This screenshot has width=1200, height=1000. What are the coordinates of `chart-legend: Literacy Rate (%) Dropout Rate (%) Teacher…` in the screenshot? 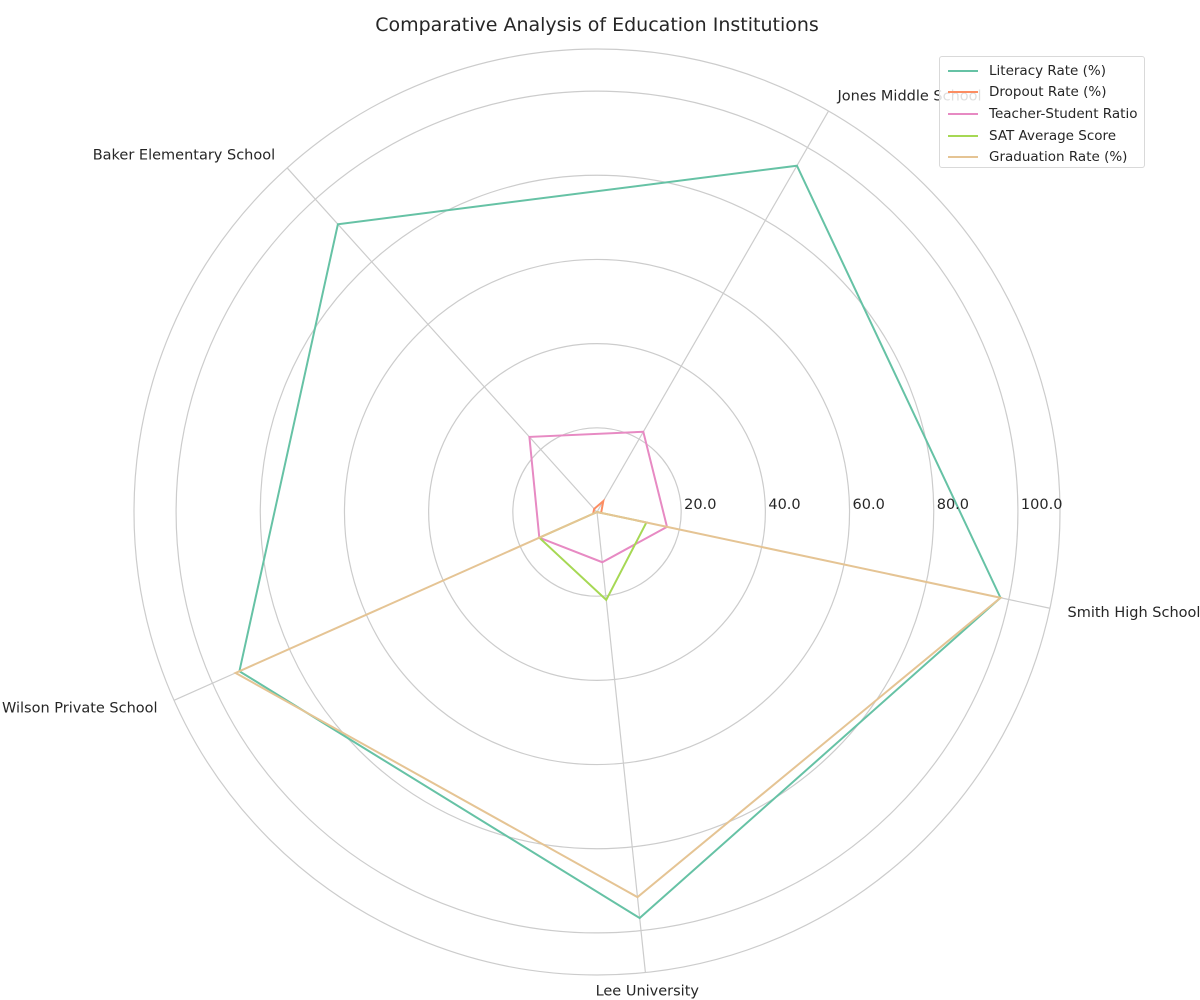 It's located at (1042, 112).